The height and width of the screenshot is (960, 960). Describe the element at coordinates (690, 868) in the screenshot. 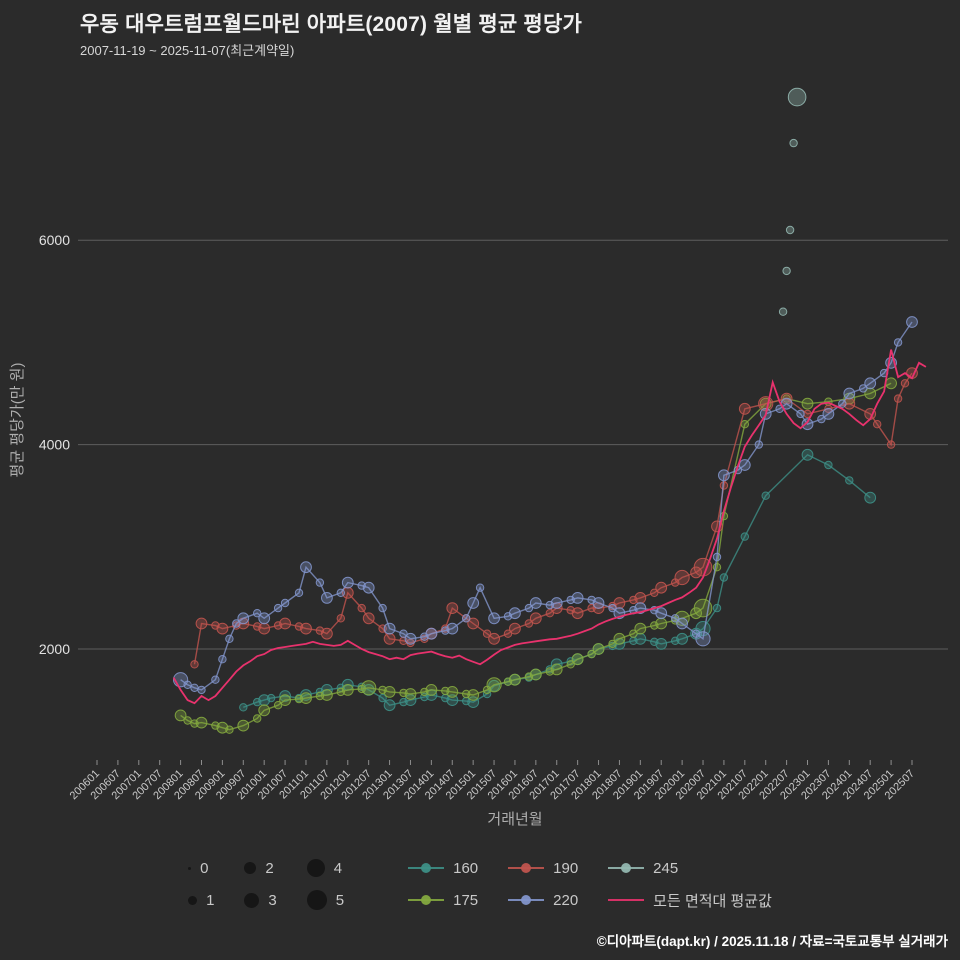

I see `series-legend-item-245: 245` at that location.